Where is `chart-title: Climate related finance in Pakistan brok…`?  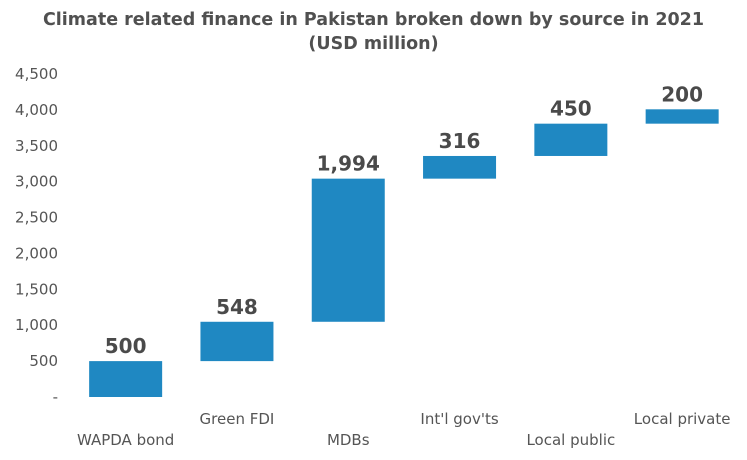
chart-title: Climate related finance in Pakistan brok… is located at coordinates (373, 32).